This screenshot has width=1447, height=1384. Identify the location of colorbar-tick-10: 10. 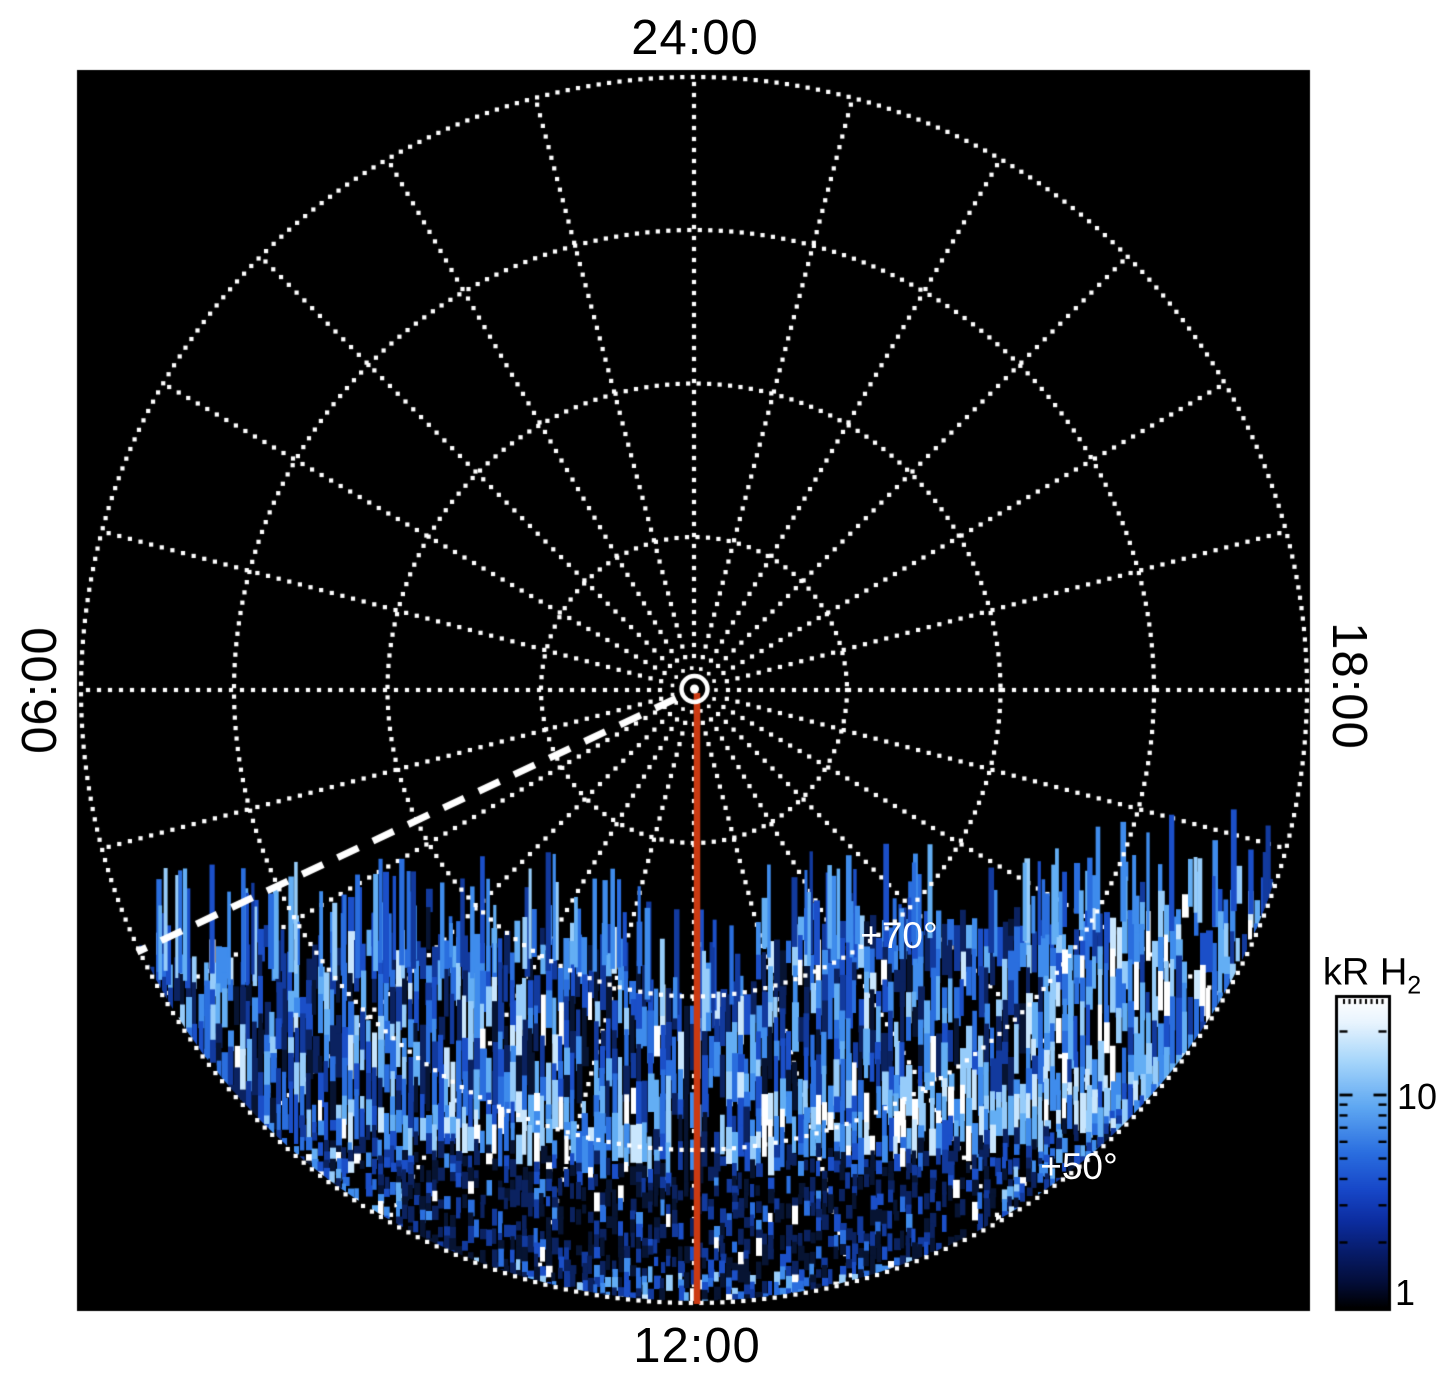
(1417, 1096).